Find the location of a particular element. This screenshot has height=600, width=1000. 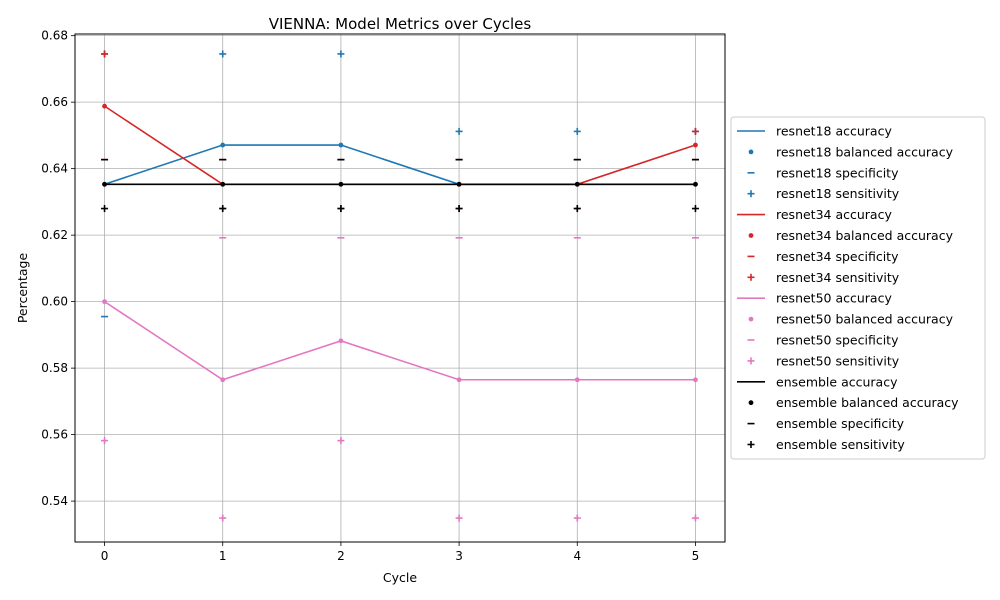

x-tick-label: 5 is located at coordinates (696, 556).